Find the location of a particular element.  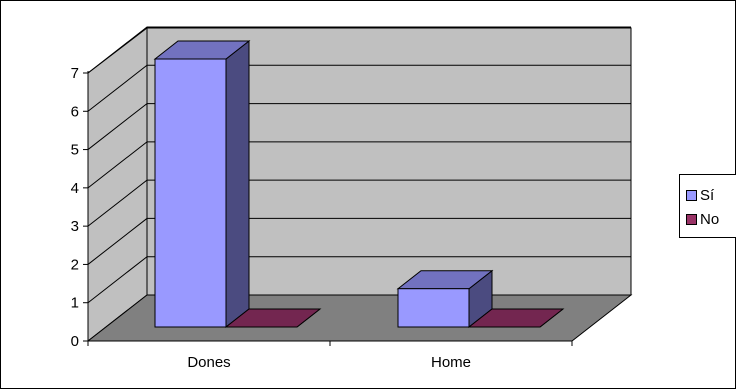

legend-swatch-no is located at coordinates (691, 219).